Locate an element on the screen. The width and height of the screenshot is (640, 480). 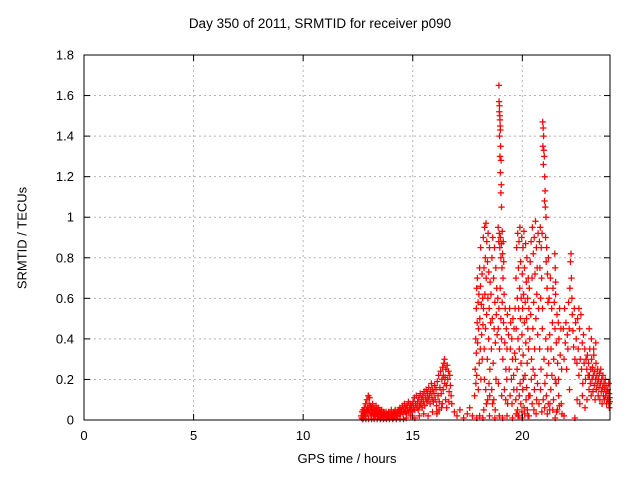
y-tick-label: 0.6 is located at coordinates (65, 298).